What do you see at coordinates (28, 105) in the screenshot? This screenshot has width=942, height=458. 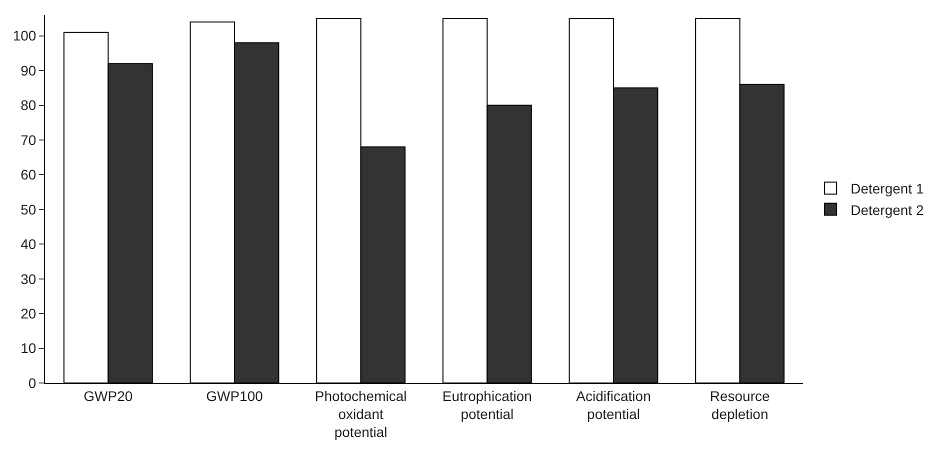 I see `y-tick-label: 80` at bounding box center [28, 105].